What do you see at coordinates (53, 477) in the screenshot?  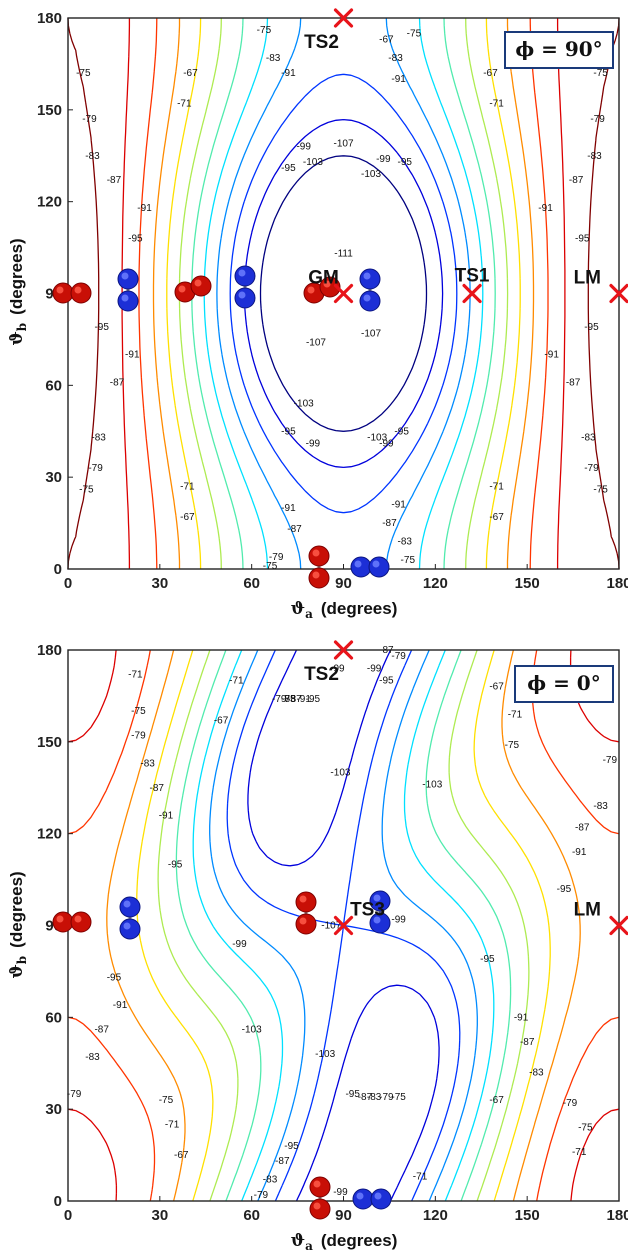 I see `y-tick-label: 30` at bounding box center [53, 477].